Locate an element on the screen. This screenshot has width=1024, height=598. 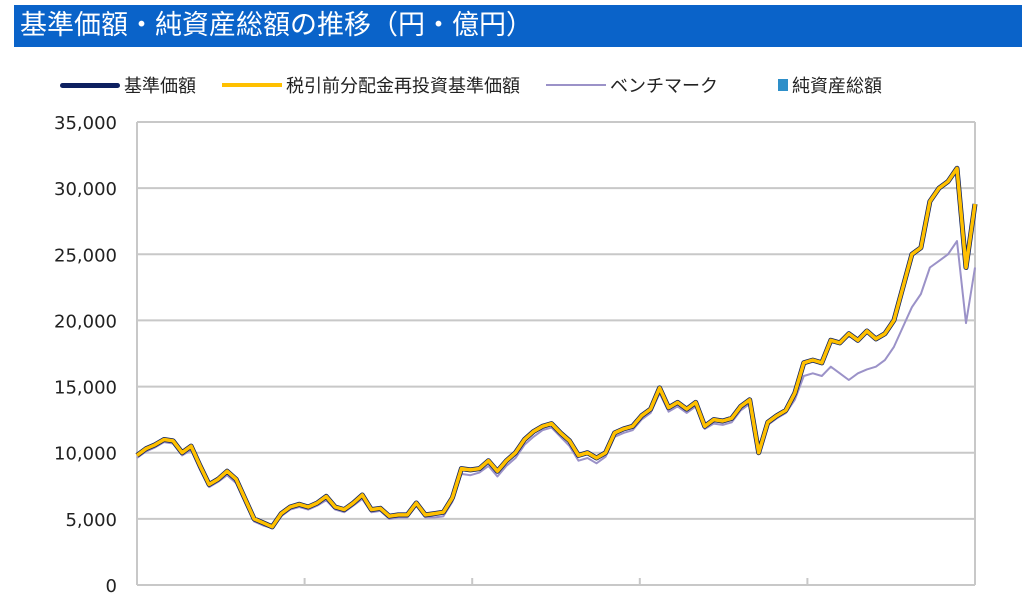
legend-label: 税引前分配金再投資基準価額 is located at coordinates (403, 86).